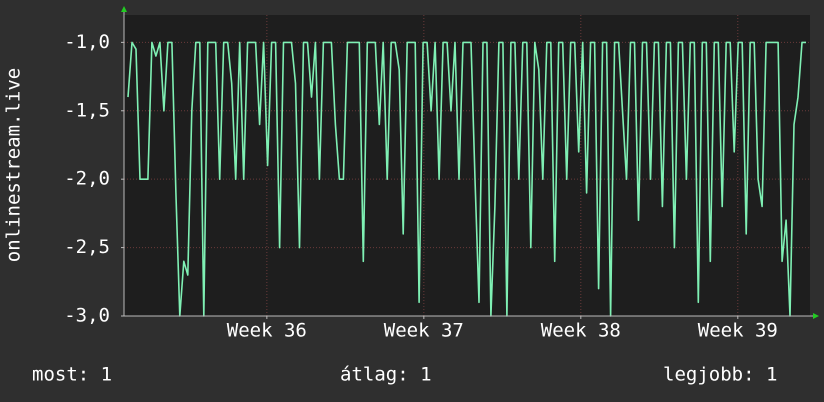 Image resolution: width=824 pixels, height=402 pixels. Describe the element at coordinates (720, 375) in the screenshot. I see `legend-max: legjobb: 1` at that location.